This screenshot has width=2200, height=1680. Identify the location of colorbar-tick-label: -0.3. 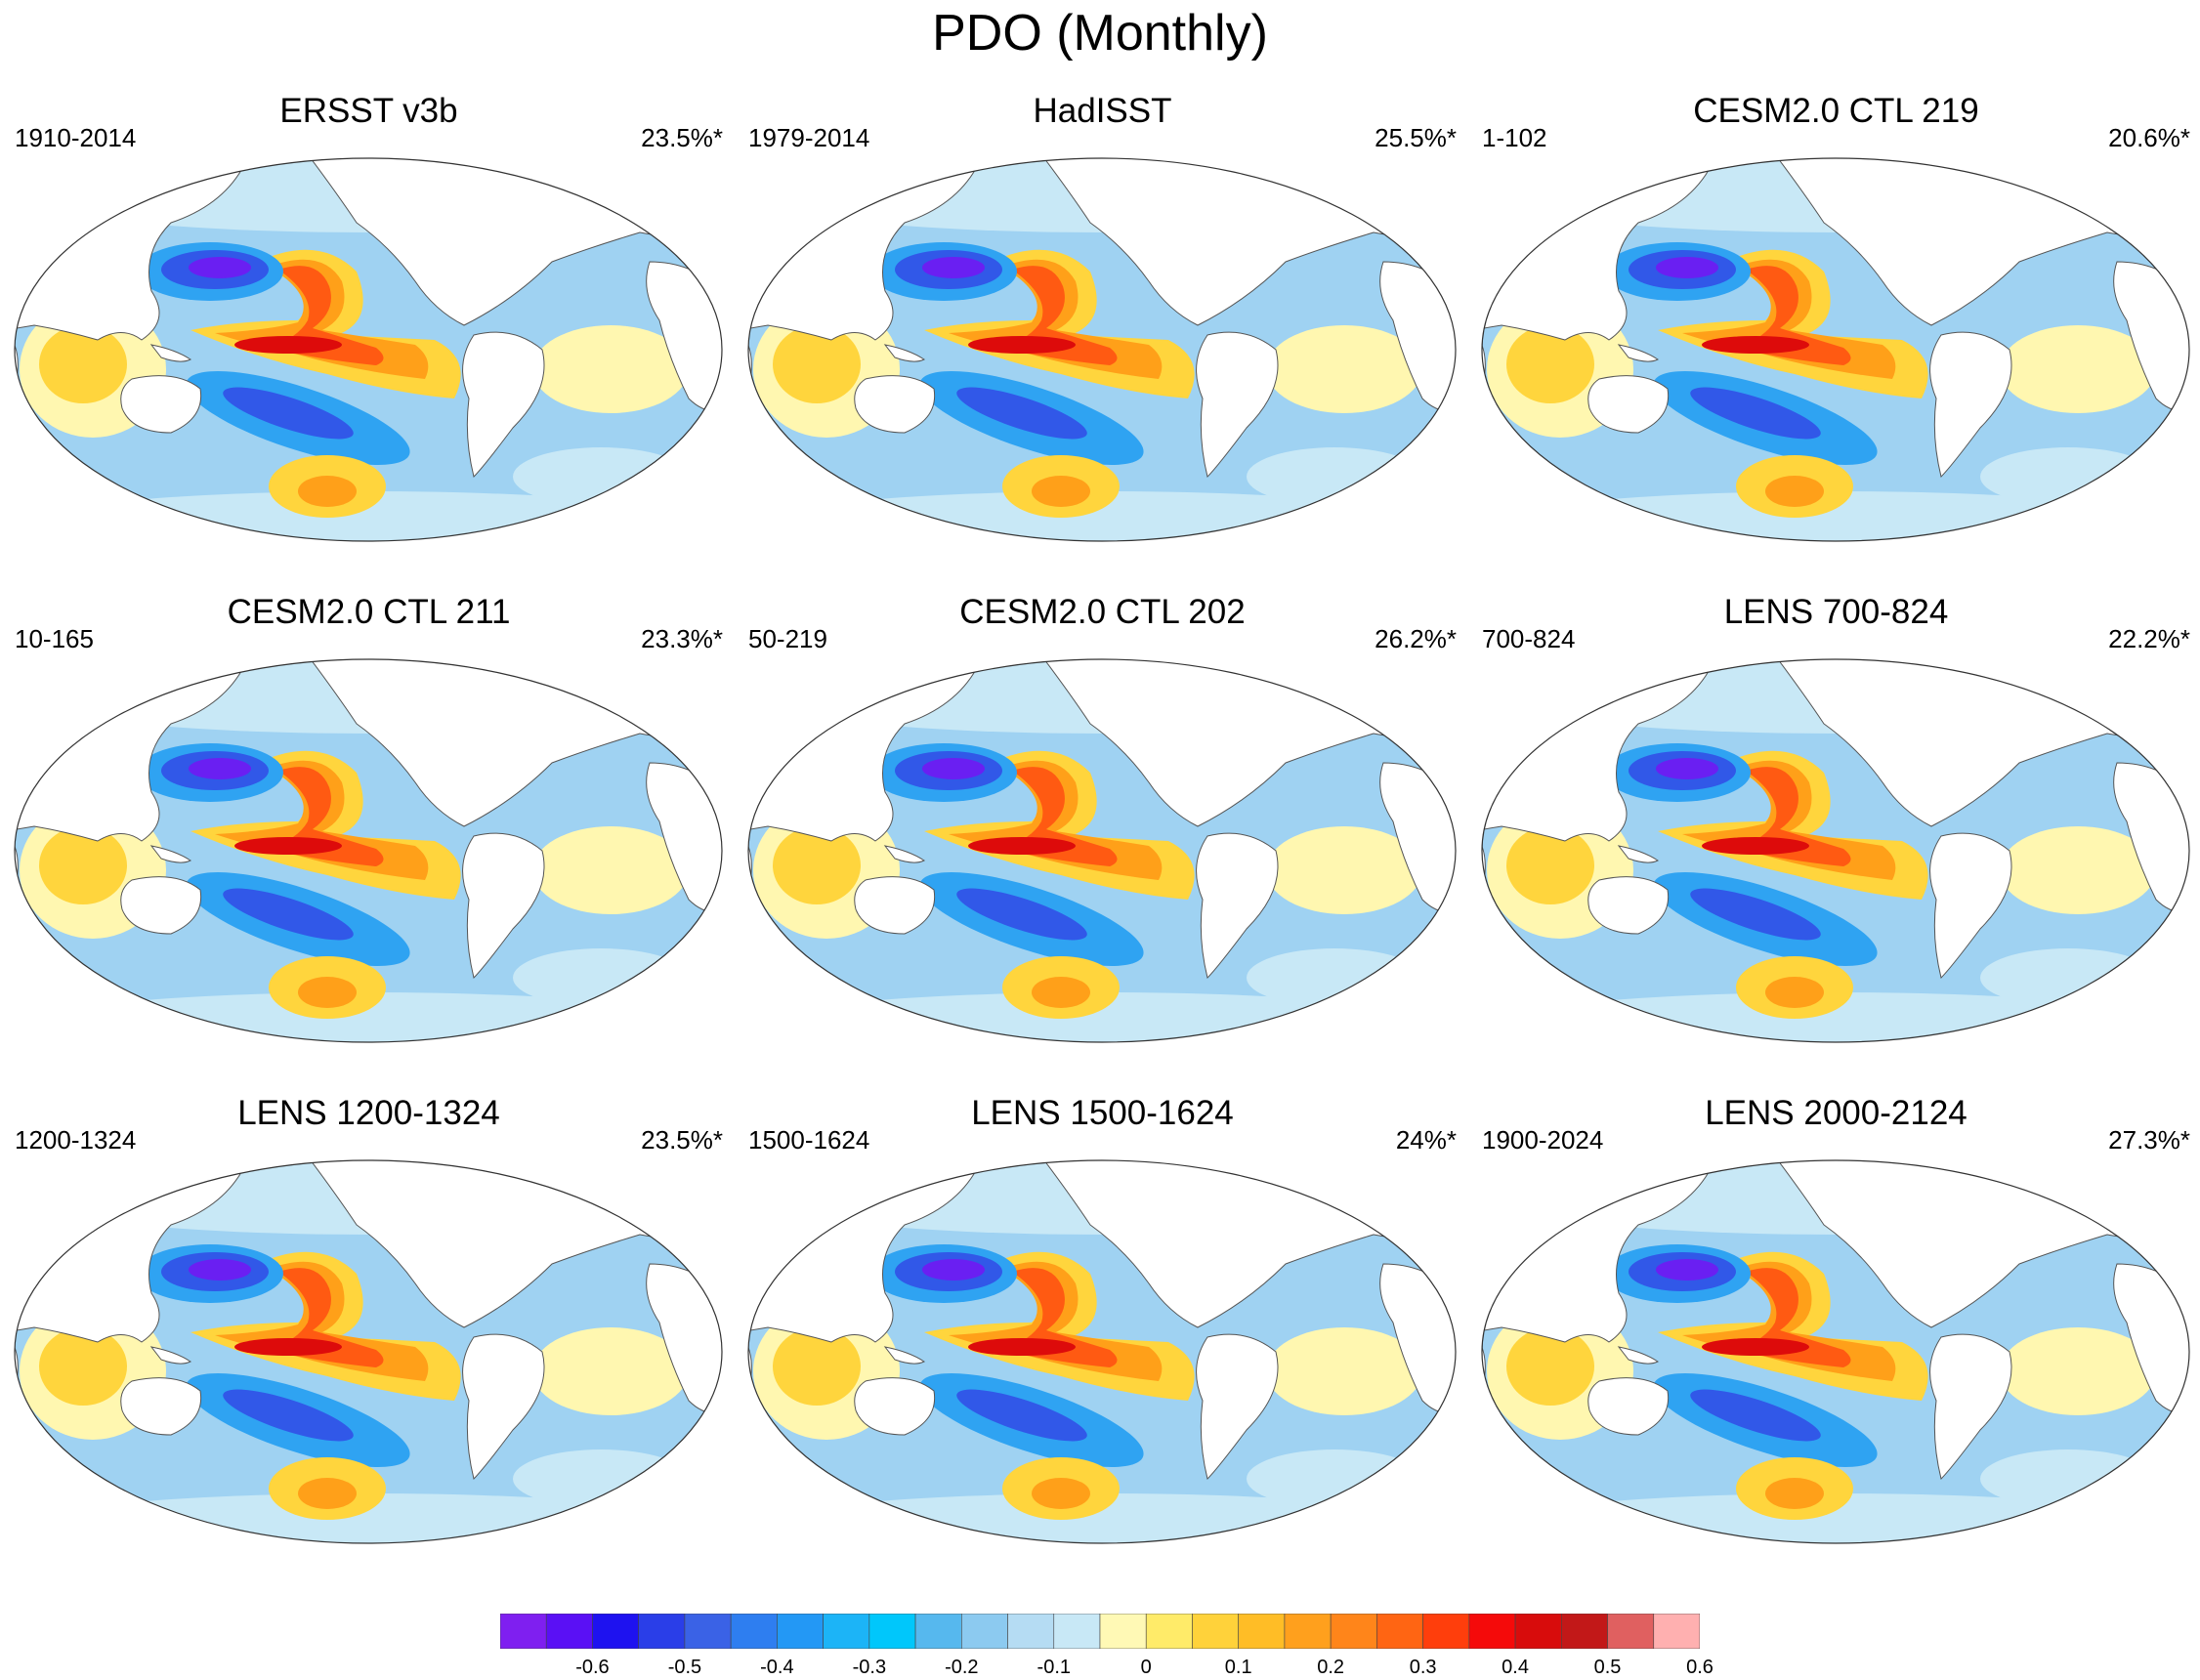
(870, 1667).